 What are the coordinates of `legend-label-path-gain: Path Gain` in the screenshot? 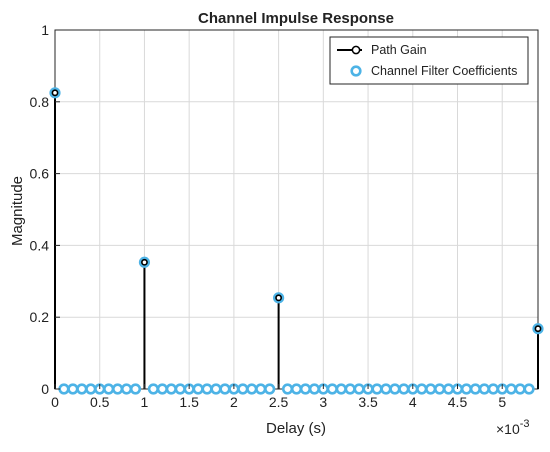 It's located at (399, 50).